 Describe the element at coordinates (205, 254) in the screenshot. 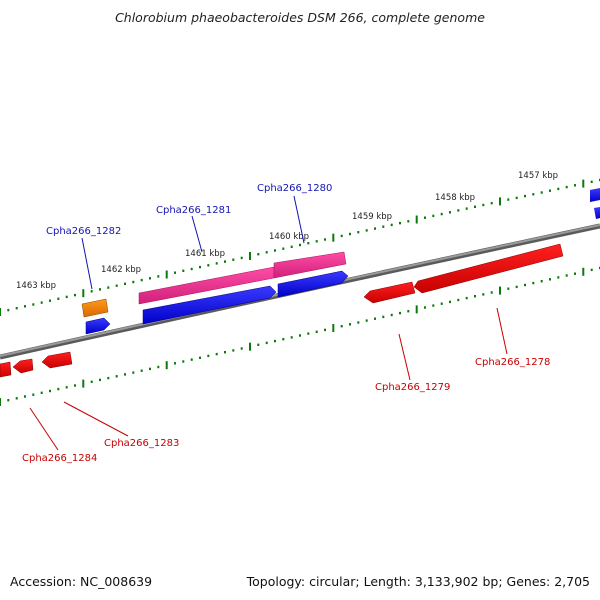

I see `scale-label-1461: 1461 kbp` at that location.